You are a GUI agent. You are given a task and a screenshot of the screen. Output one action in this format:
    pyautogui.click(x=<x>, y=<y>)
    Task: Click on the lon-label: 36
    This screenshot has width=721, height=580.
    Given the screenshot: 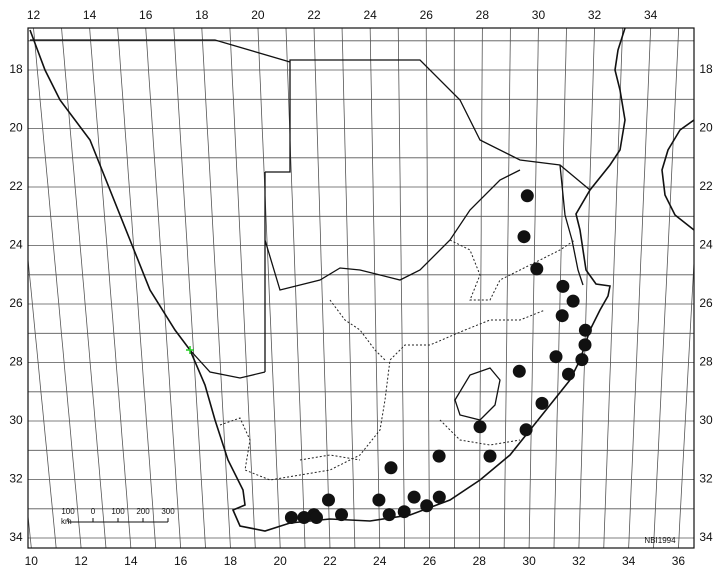 What is the action you would take?
    pyautogui.click(x=679, y=561)
    